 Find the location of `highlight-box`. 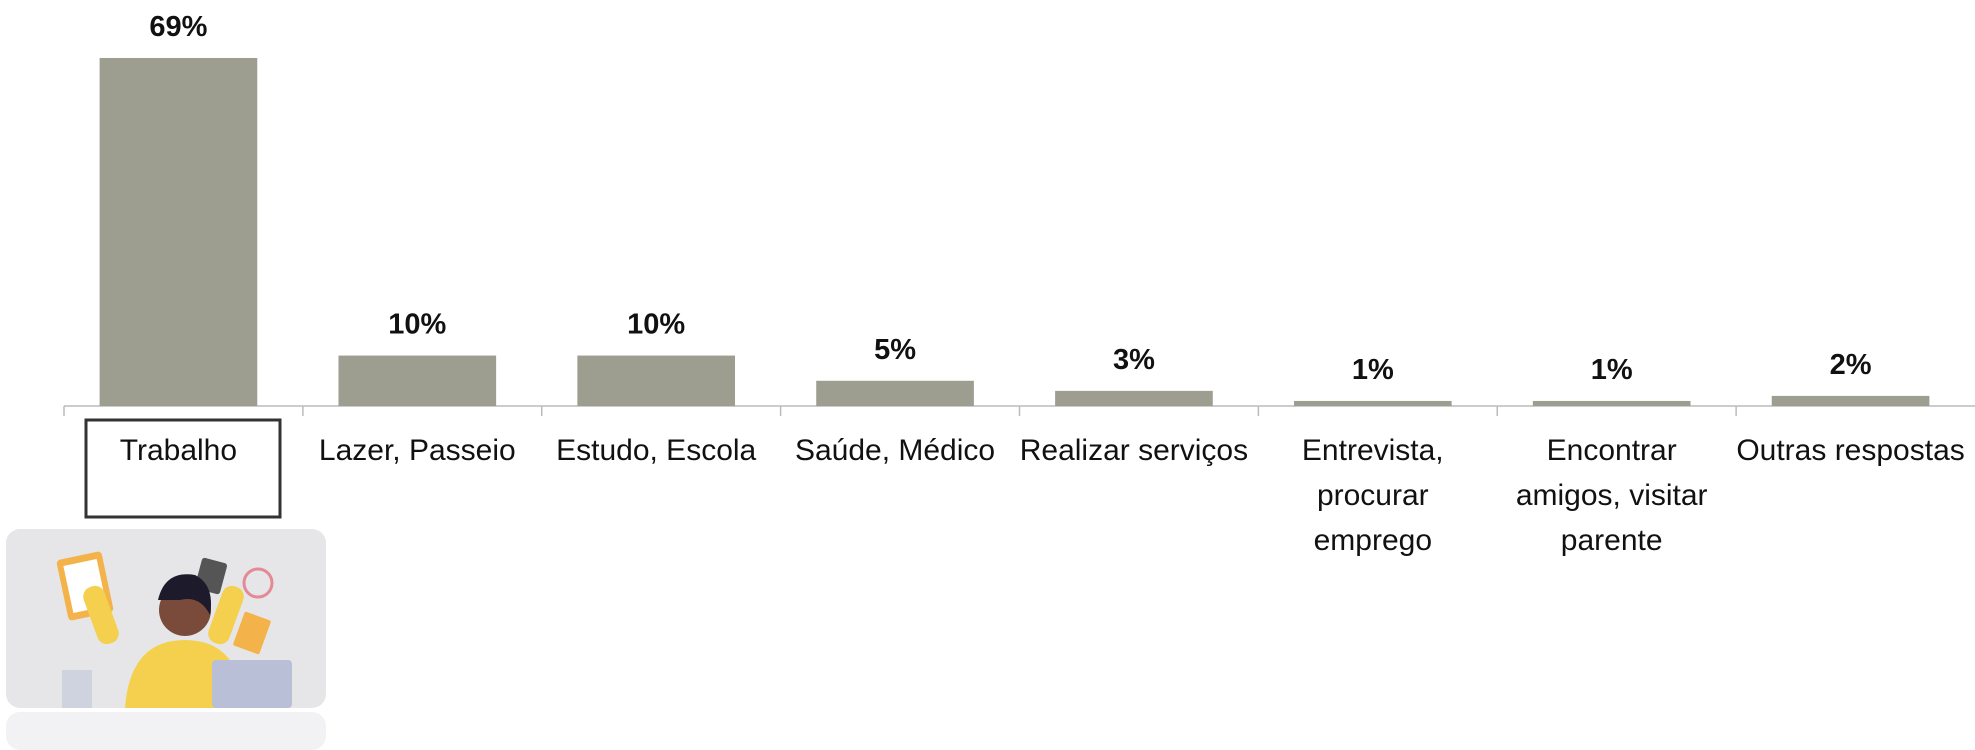

highlight-box is located at coordinates (183, 468).